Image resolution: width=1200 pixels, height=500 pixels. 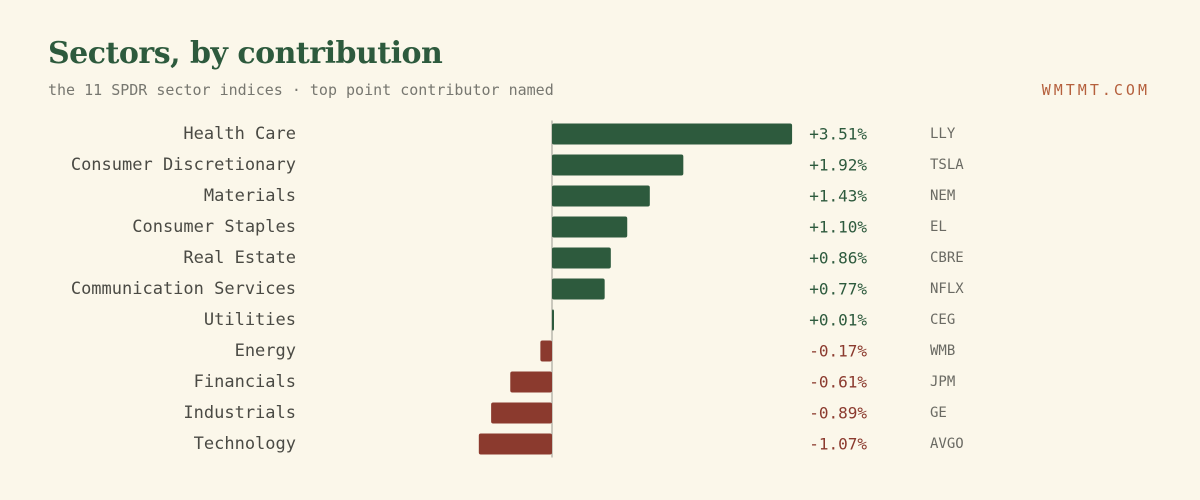 What do you see at coordinates (838, 196) in the screenshot?
I see `value-label: +1.43%` at bounding box center [838, 196].